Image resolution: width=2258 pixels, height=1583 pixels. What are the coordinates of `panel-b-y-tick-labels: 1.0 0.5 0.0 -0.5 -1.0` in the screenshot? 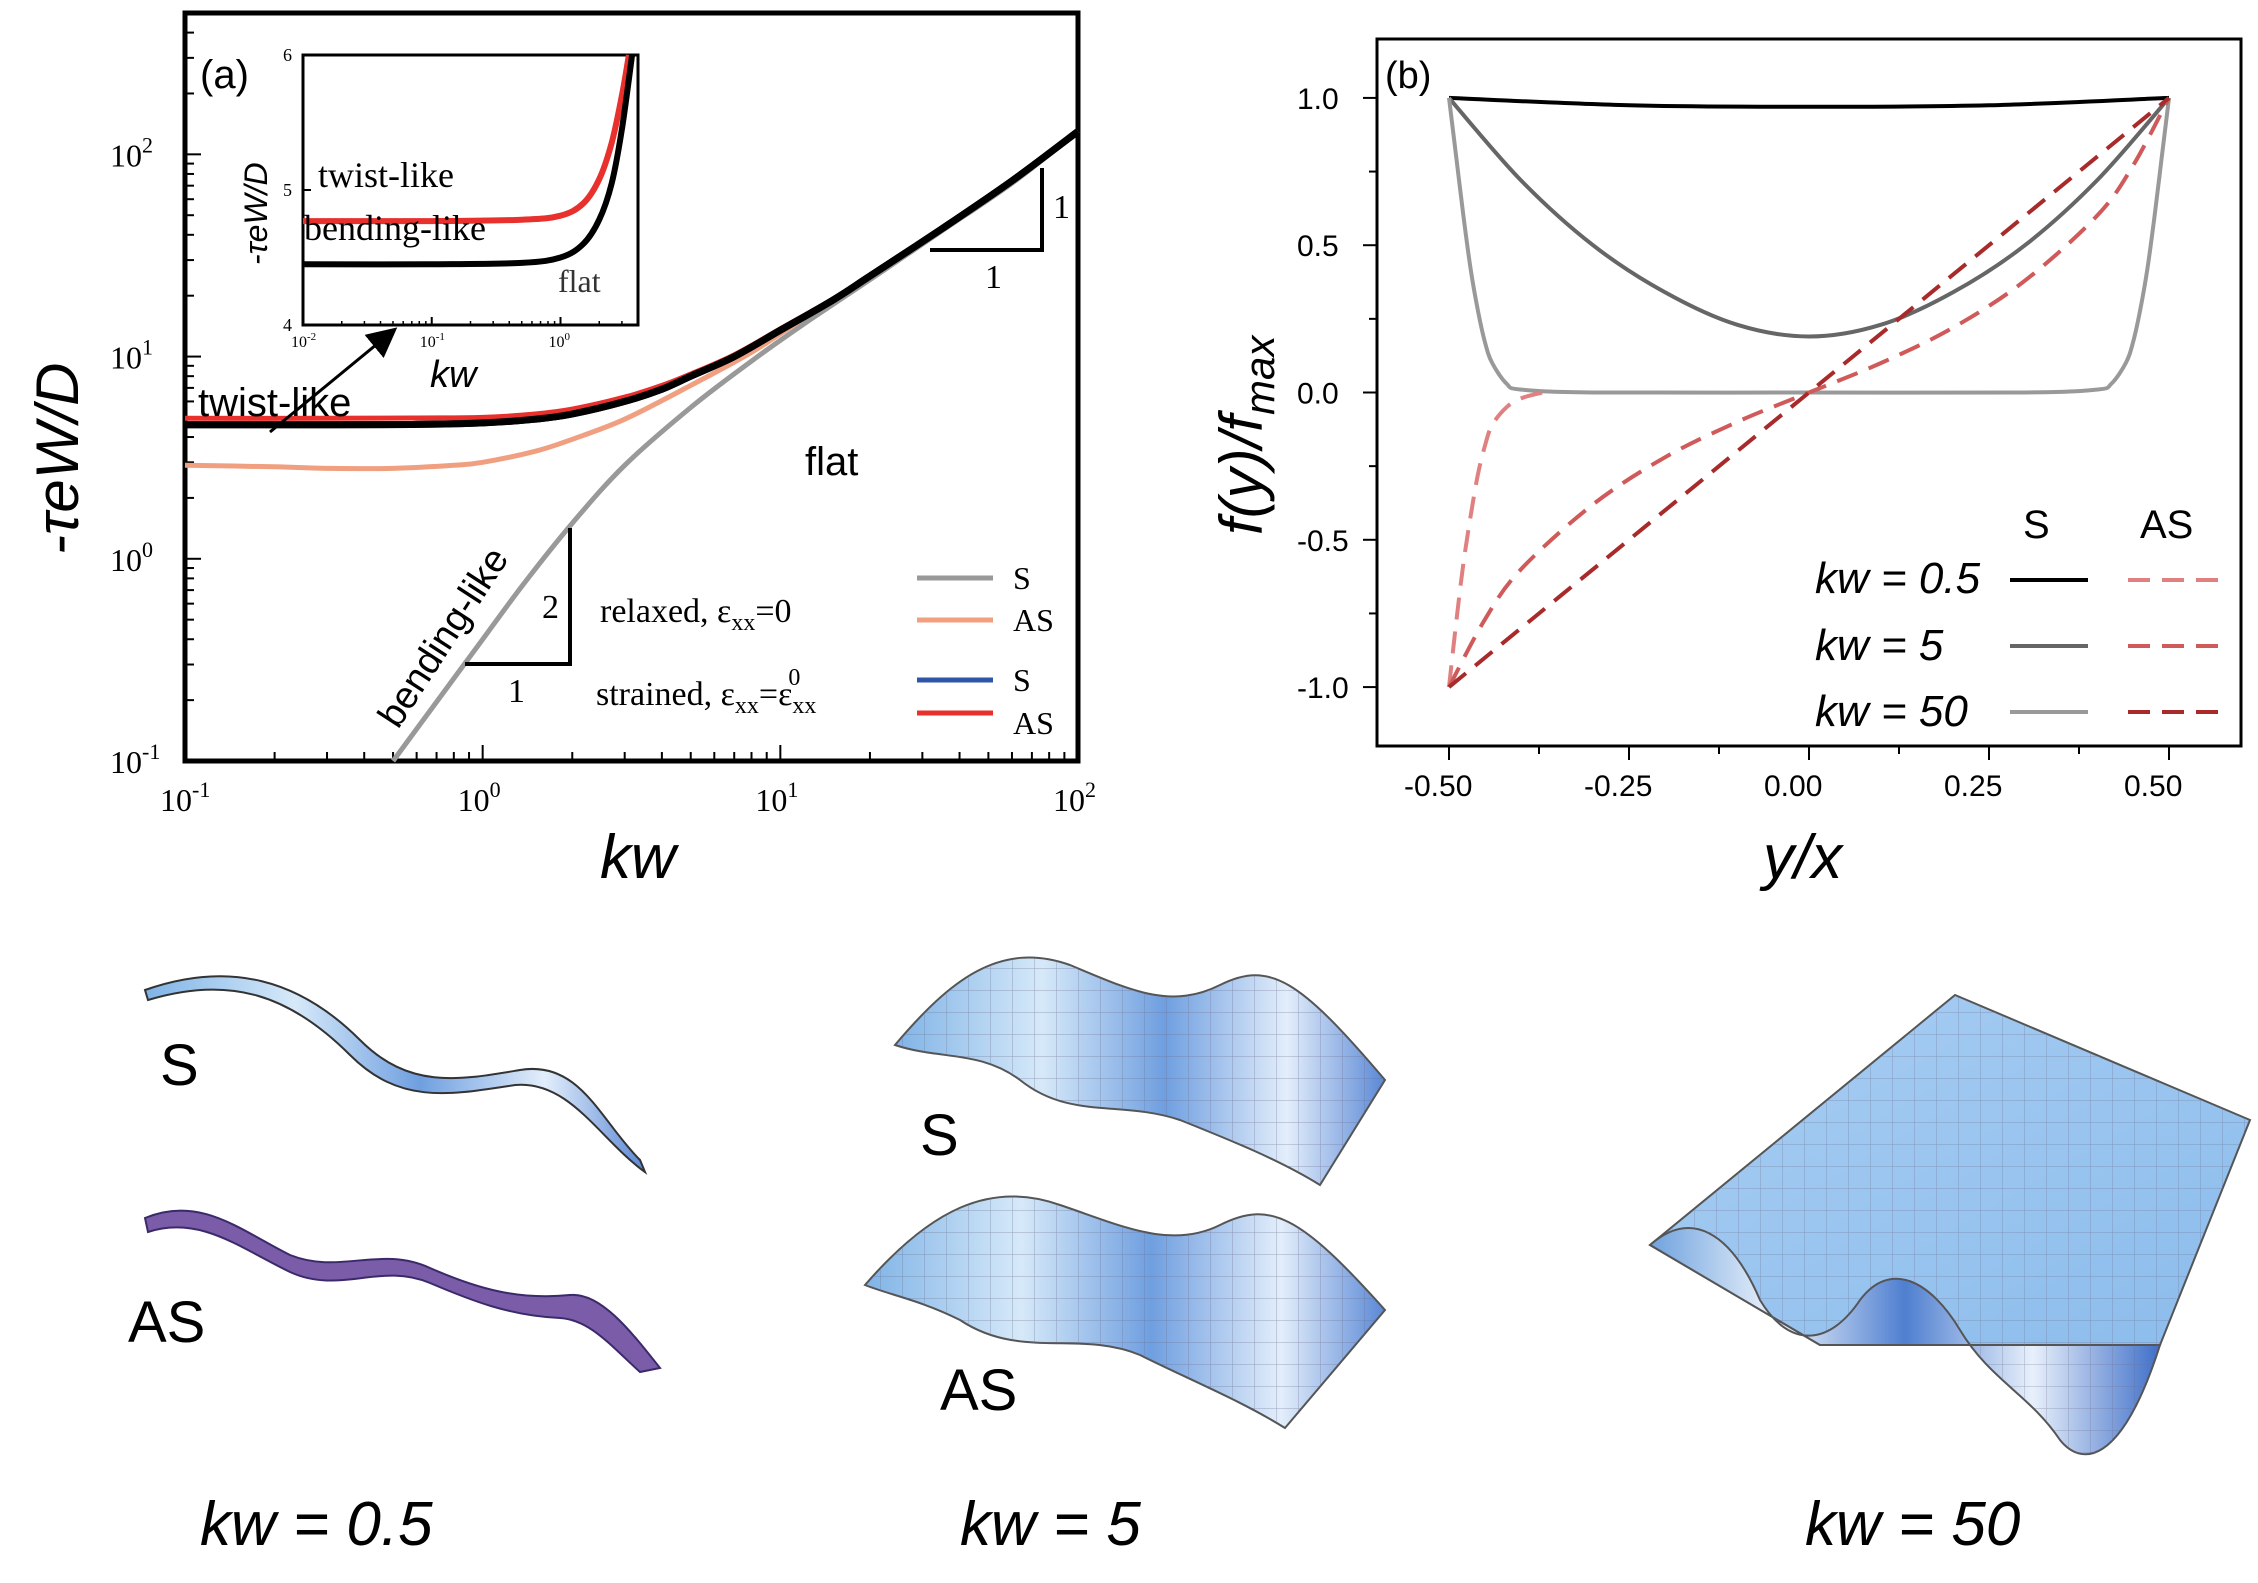 It's located at (1323, 394).